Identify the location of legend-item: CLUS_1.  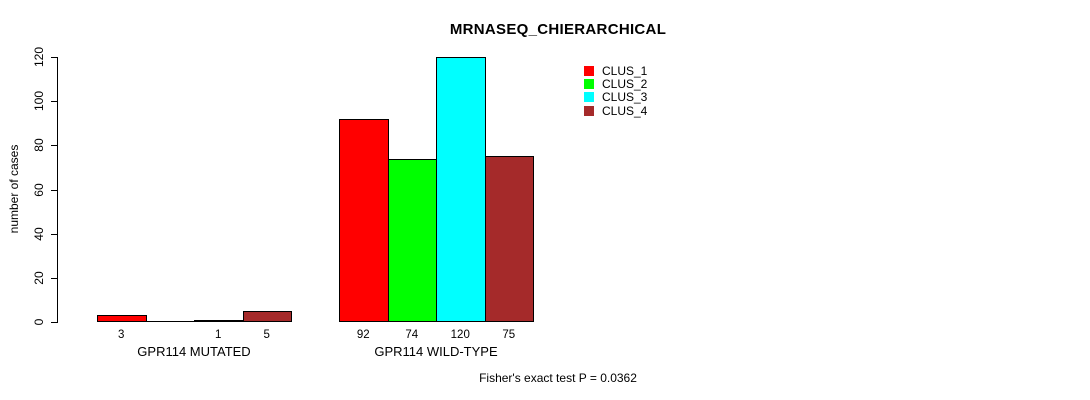
(615, 70).